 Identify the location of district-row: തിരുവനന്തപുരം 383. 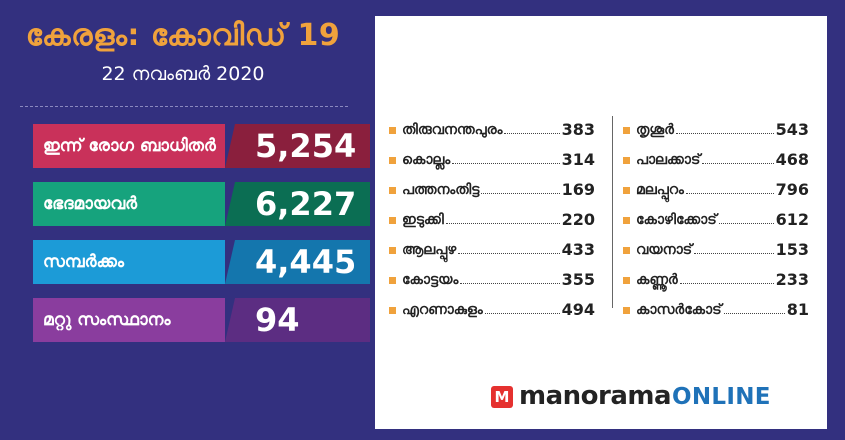
(492, 127).